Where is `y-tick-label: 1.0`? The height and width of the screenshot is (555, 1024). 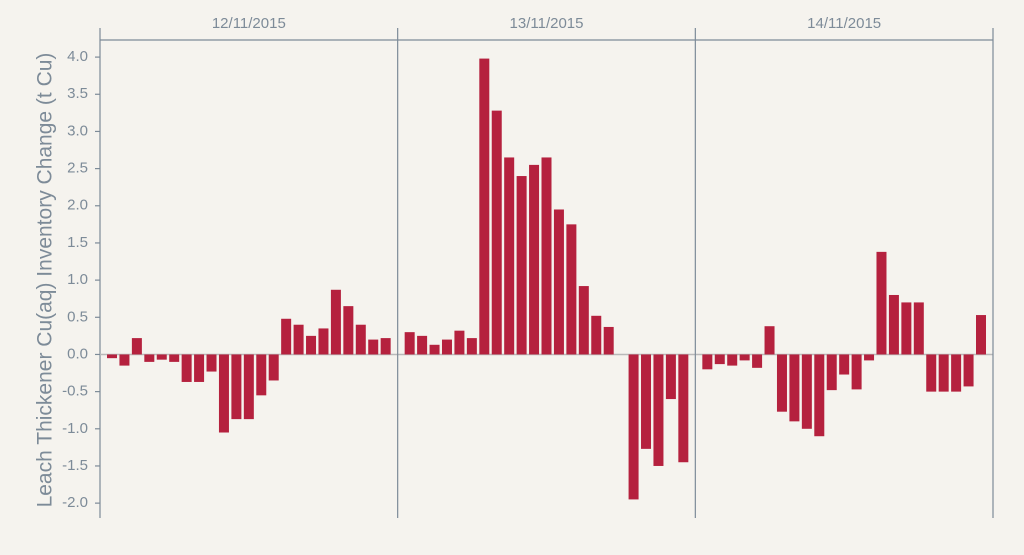 y-tick-label: 1.0 is located at coordinates (77, 279).